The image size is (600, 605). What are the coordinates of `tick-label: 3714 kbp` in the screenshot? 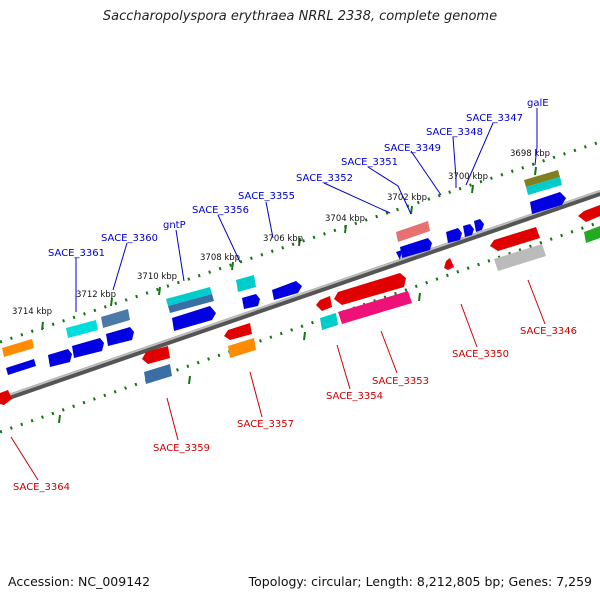 It's located at (32, 312).